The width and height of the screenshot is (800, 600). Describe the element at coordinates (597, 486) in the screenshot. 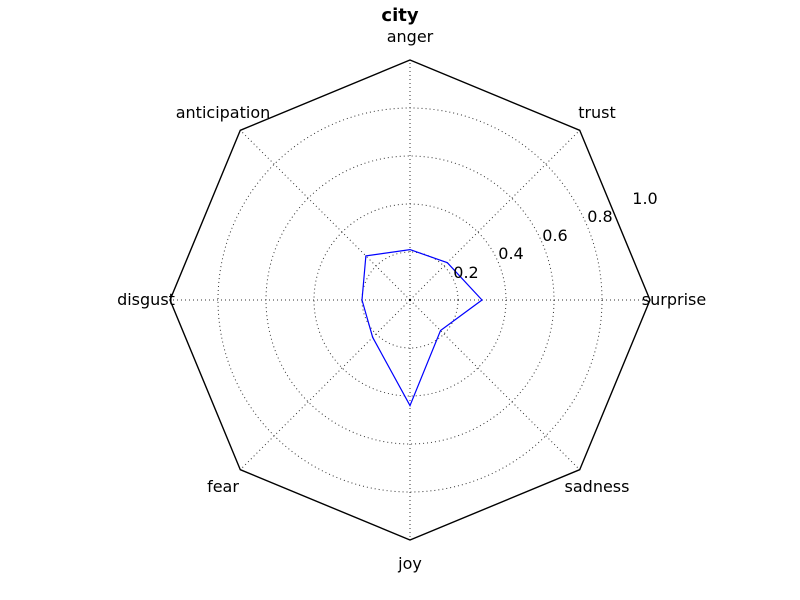

I see `axis-label-sadness: sadness` at that location.